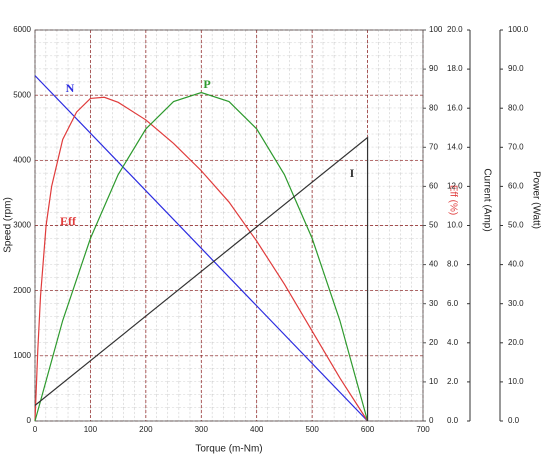 The width and height of the screenshot is (545, 461). Describe the element at coordinates (516, 225) in the screenshot. I see `power-tick-label: 50.0` at that location.